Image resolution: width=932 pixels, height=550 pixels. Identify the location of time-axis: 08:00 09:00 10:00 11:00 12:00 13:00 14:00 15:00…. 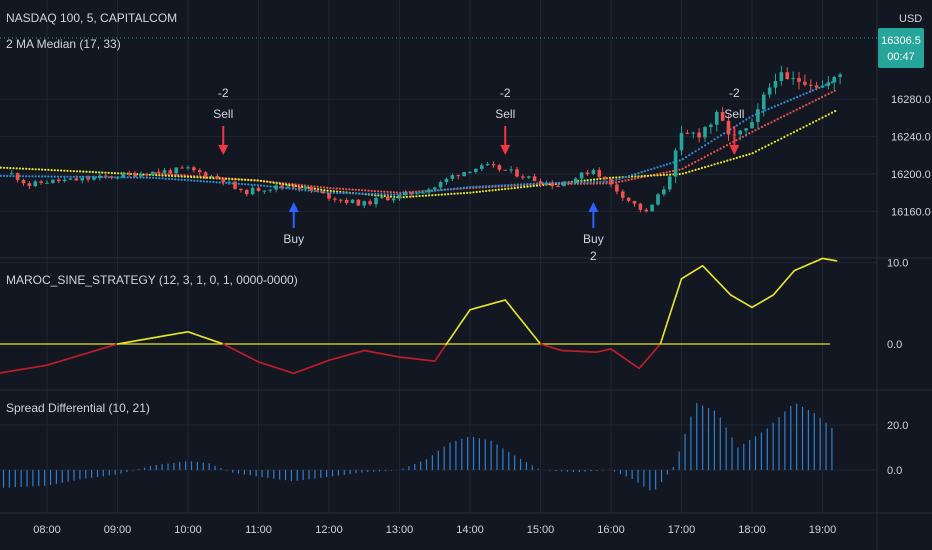
(434, 530).